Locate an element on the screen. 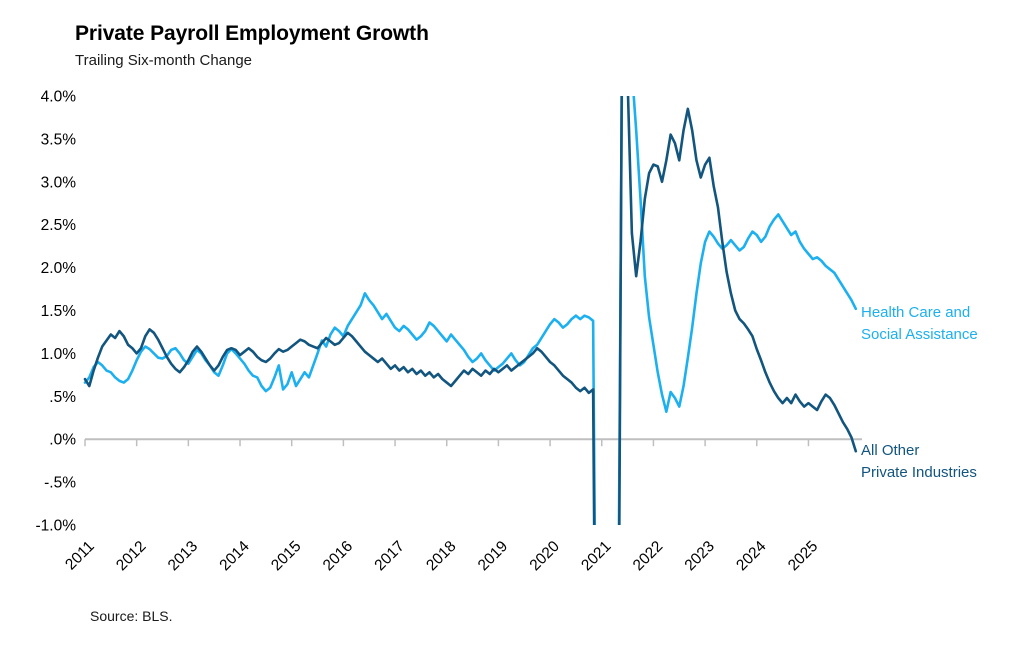  x-axis-tick-label: 2022 is located at coordinates (648, 556).